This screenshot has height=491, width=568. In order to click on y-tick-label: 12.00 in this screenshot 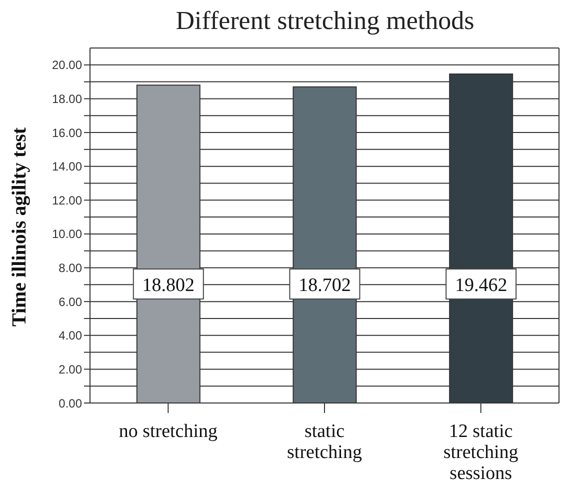, I will do `click(67, 200)`.